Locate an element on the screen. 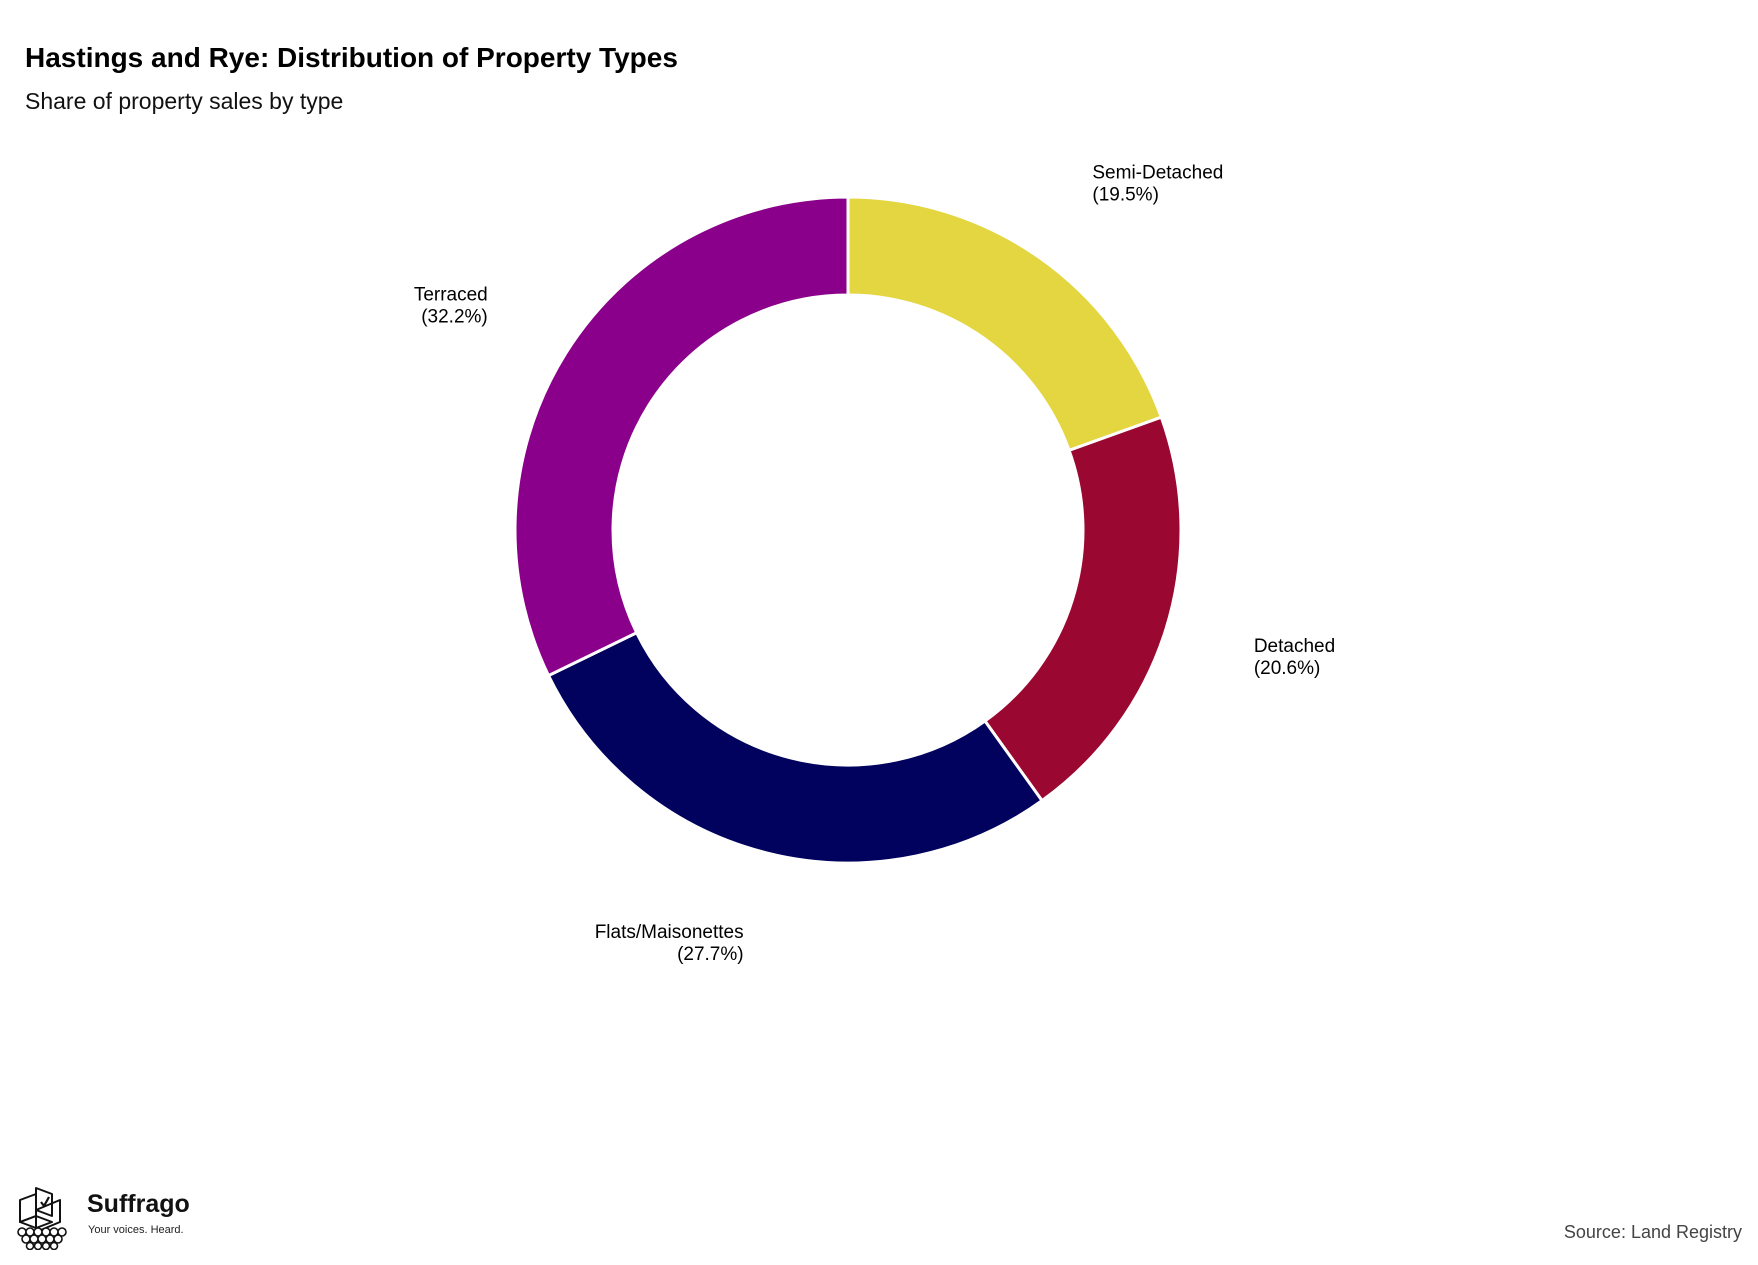 Image resolution: width=1758 pixels, height=1265 pixels. slice-name: Flats/Maisonettes is located at coordinates (669, 932).